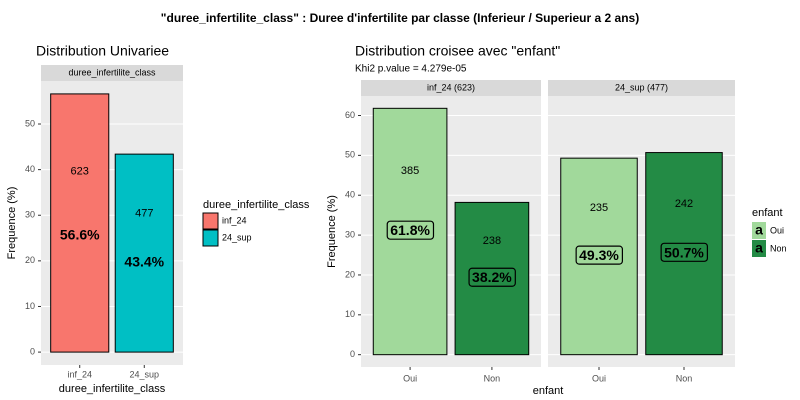  What do you see at coordinates (457, 51) in the screenshot?
I see `chart-title: Distribution croisee avec "enfant"` at bounding box center [457, 51].